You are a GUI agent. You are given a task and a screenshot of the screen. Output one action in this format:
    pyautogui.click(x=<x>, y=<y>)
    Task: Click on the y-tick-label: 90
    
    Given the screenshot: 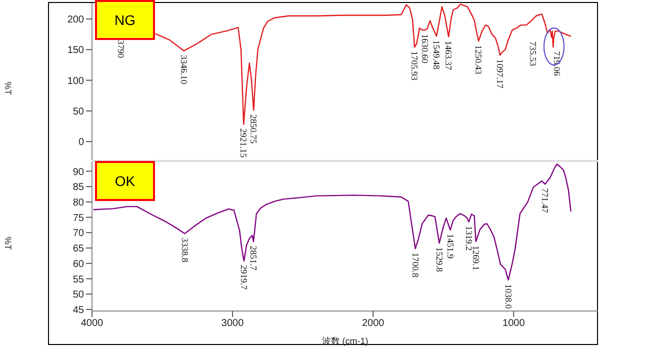 What is the action you would take?
    pyautogui.click(x=78, y=172)
    